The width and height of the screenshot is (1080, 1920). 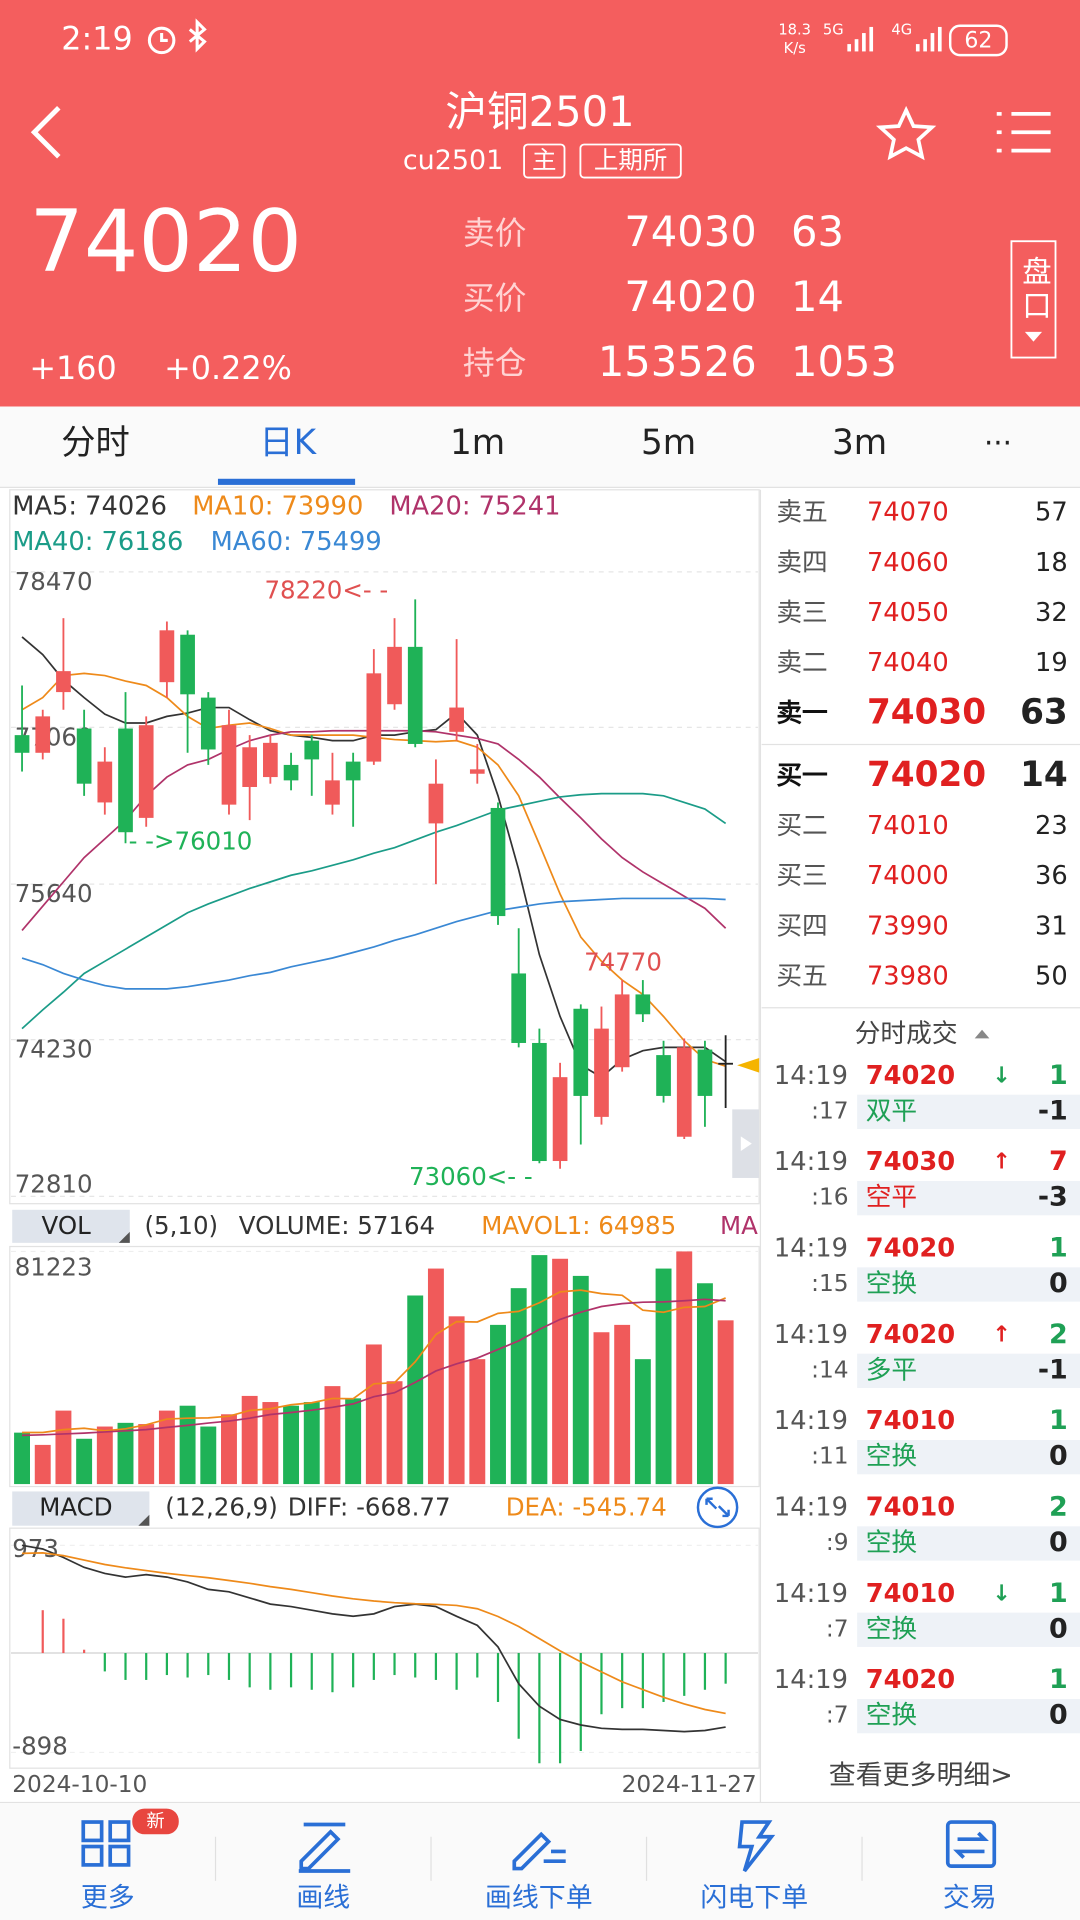 I want to click on trade-kind: 多平, so click(x=891, y=1370).